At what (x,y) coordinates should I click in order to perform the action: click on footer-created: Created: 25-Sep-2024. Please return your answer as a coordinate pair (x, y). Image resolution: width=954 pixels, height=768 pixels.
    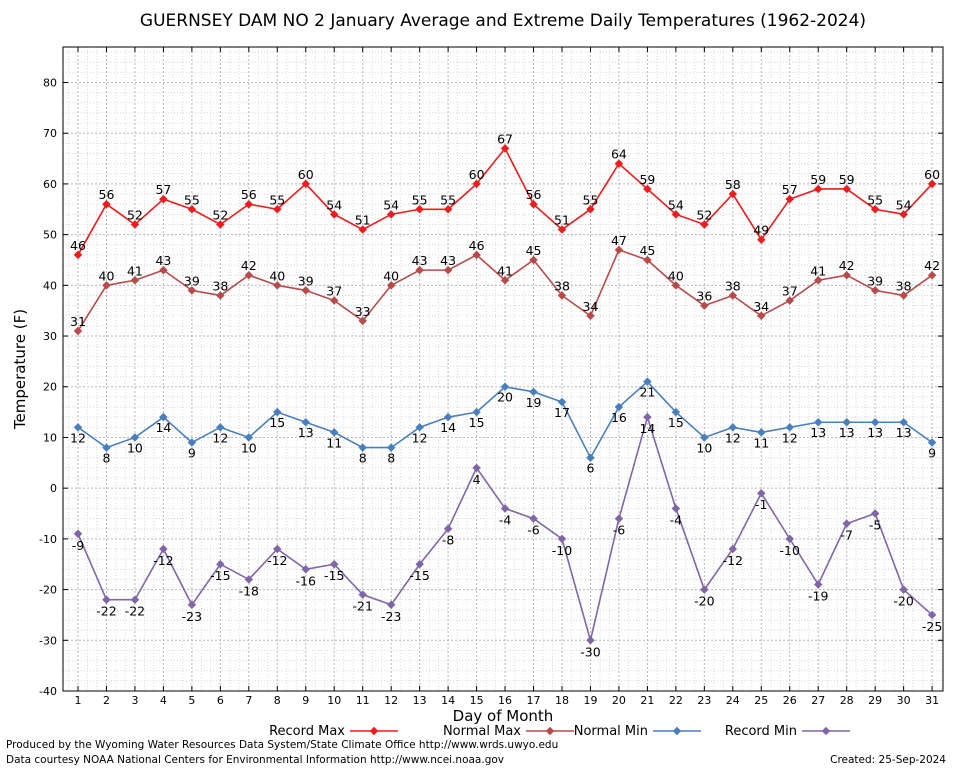
    Looking at the image, I should click on (888, 760).